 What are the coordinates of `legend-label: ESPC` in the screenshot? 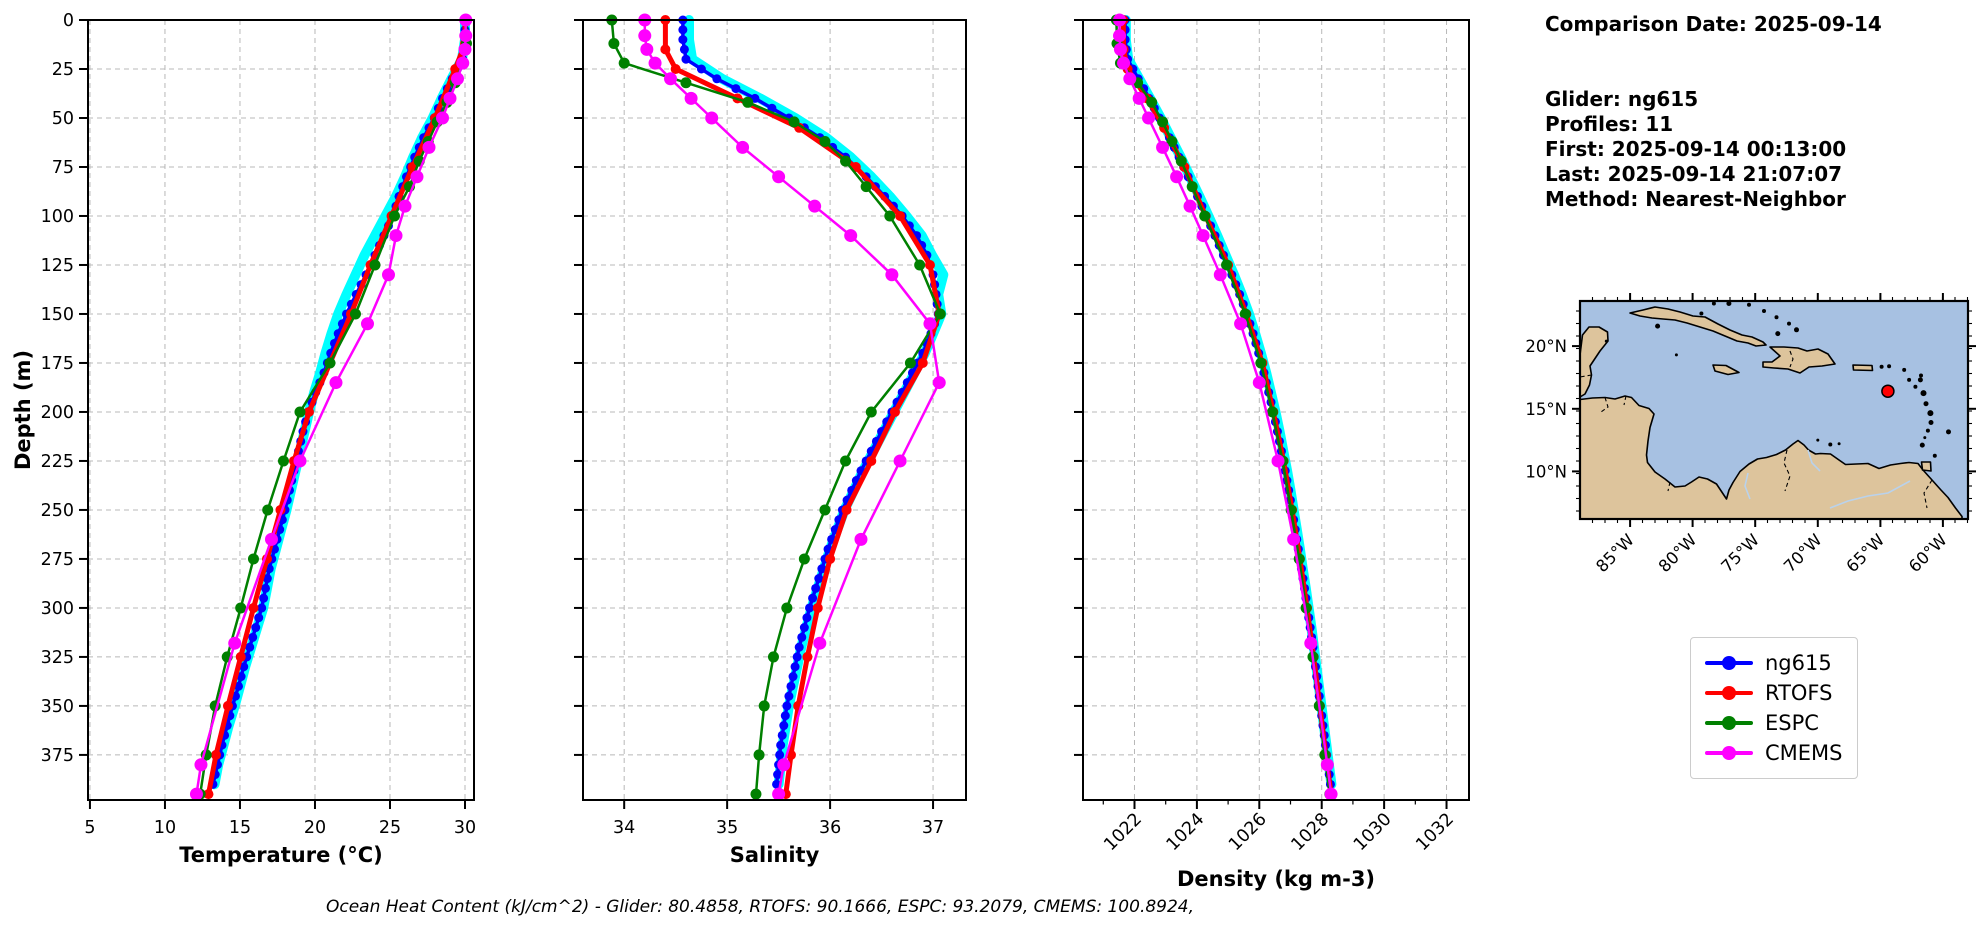 It's located at (1792, 723).